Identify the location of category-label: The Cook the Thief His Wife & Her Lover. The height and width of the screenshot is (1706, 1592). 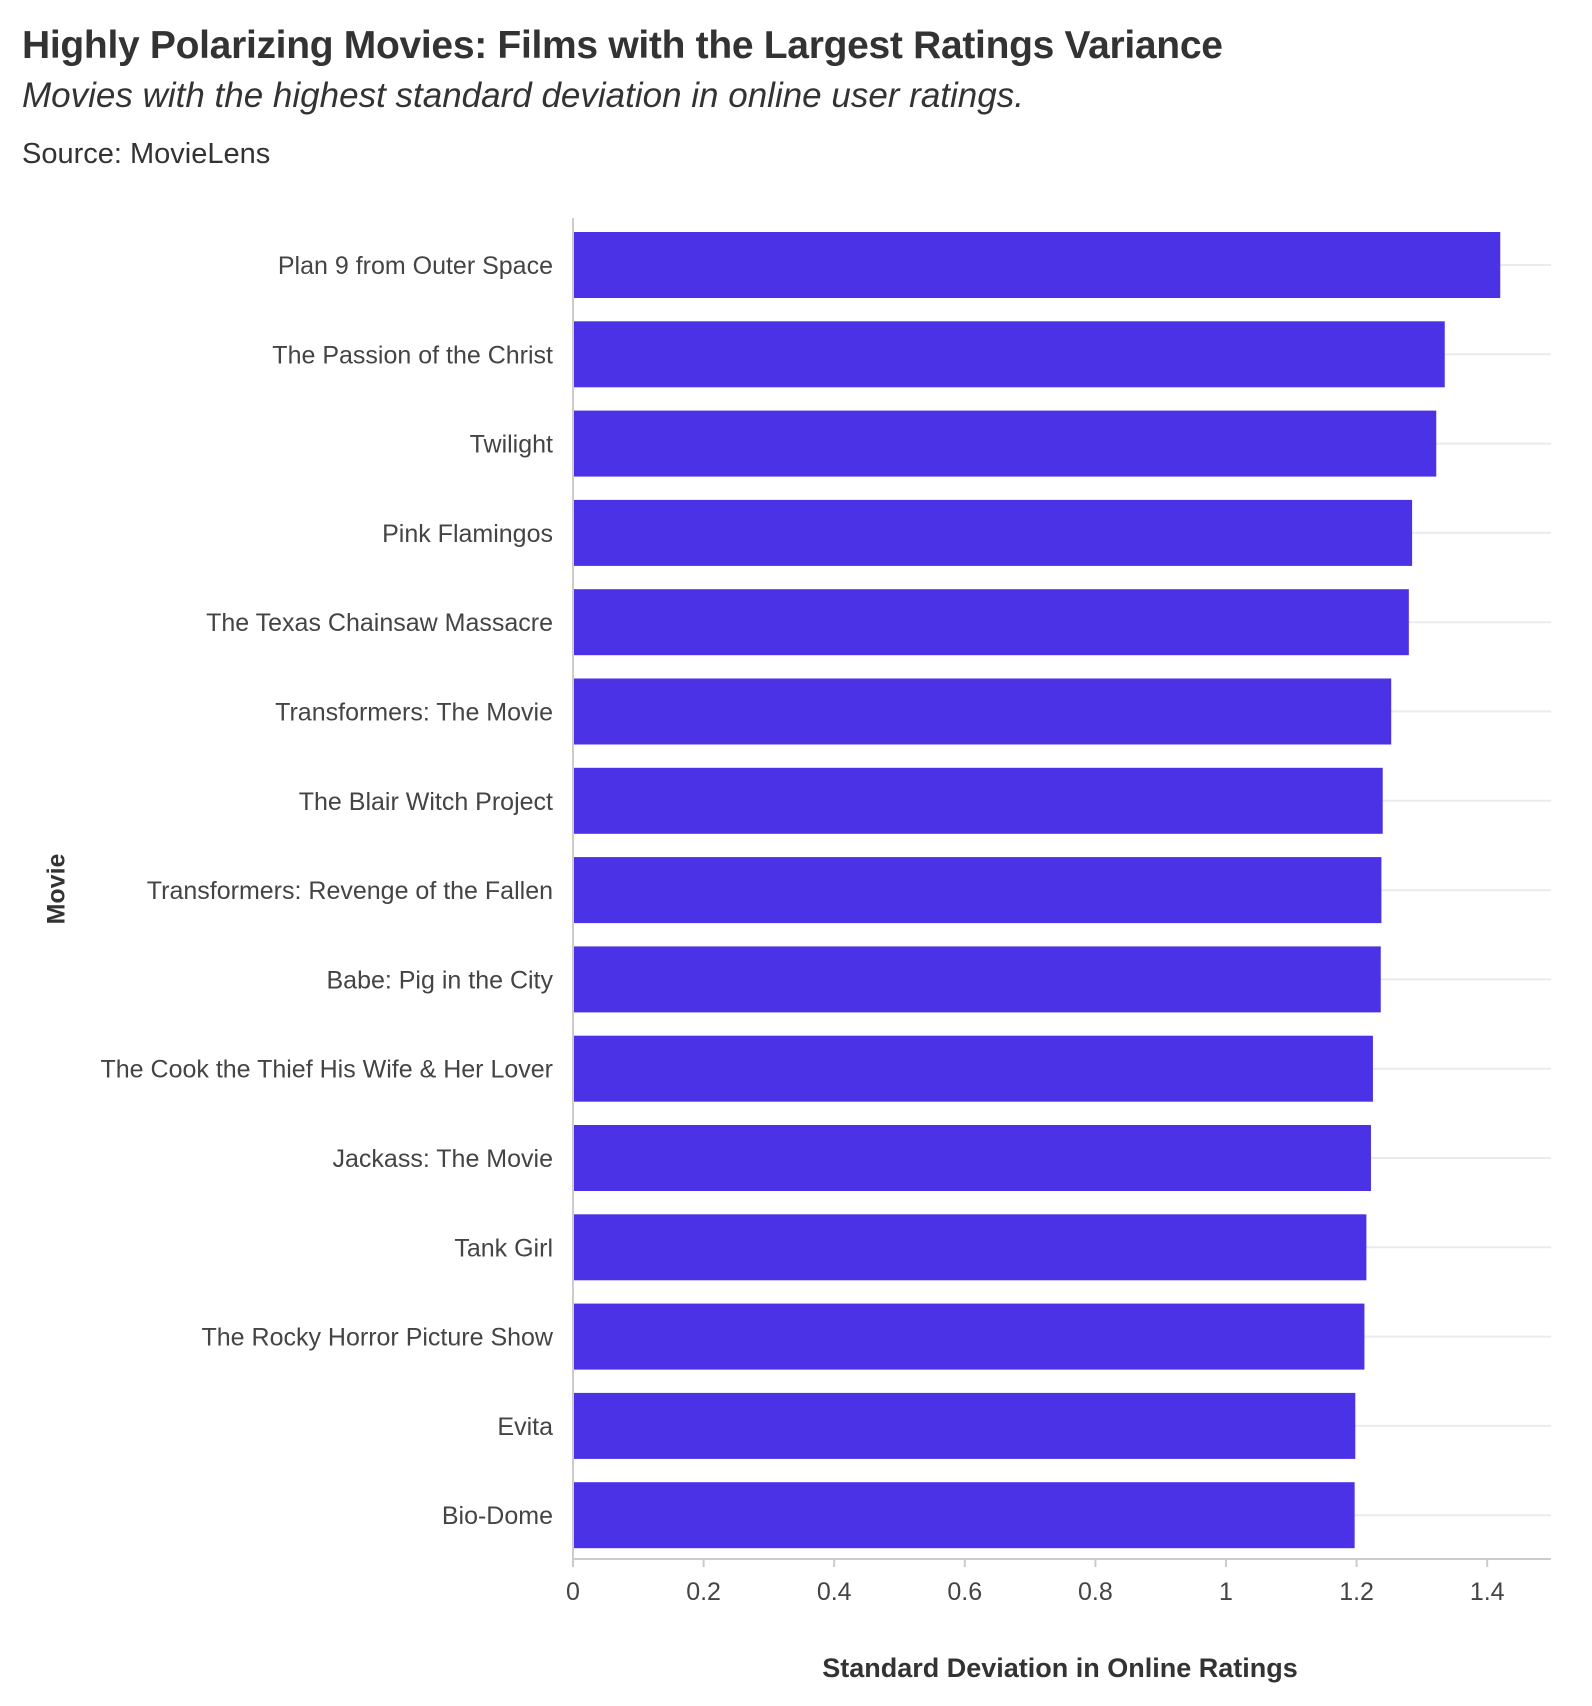
(327, 1070).